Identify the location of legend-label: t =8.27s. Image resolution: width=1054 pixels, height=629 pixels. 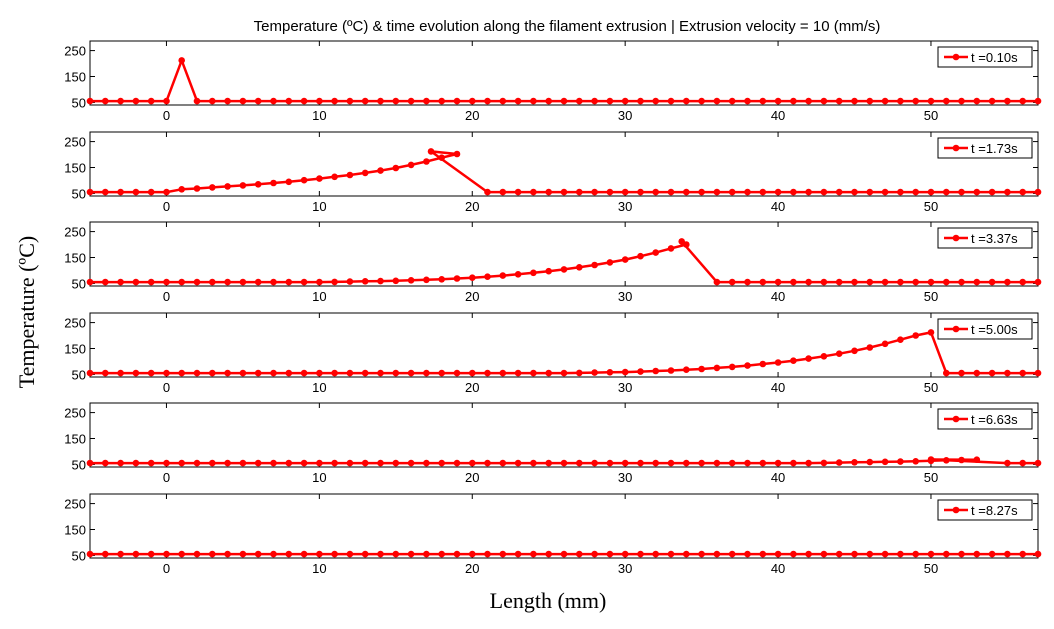
(994, 510).